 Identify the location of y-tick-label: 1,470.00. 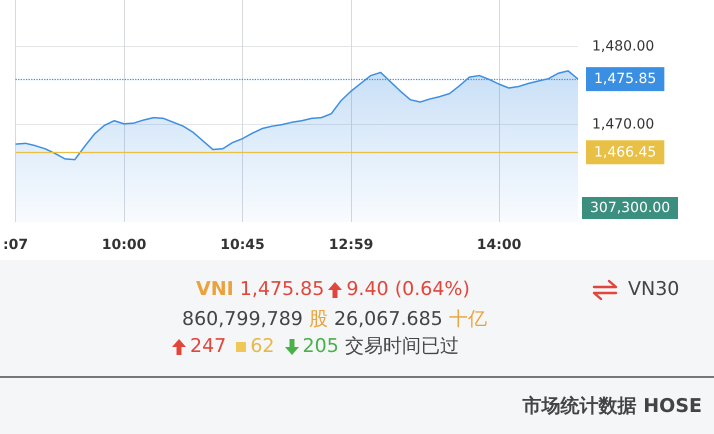
(623, 124).